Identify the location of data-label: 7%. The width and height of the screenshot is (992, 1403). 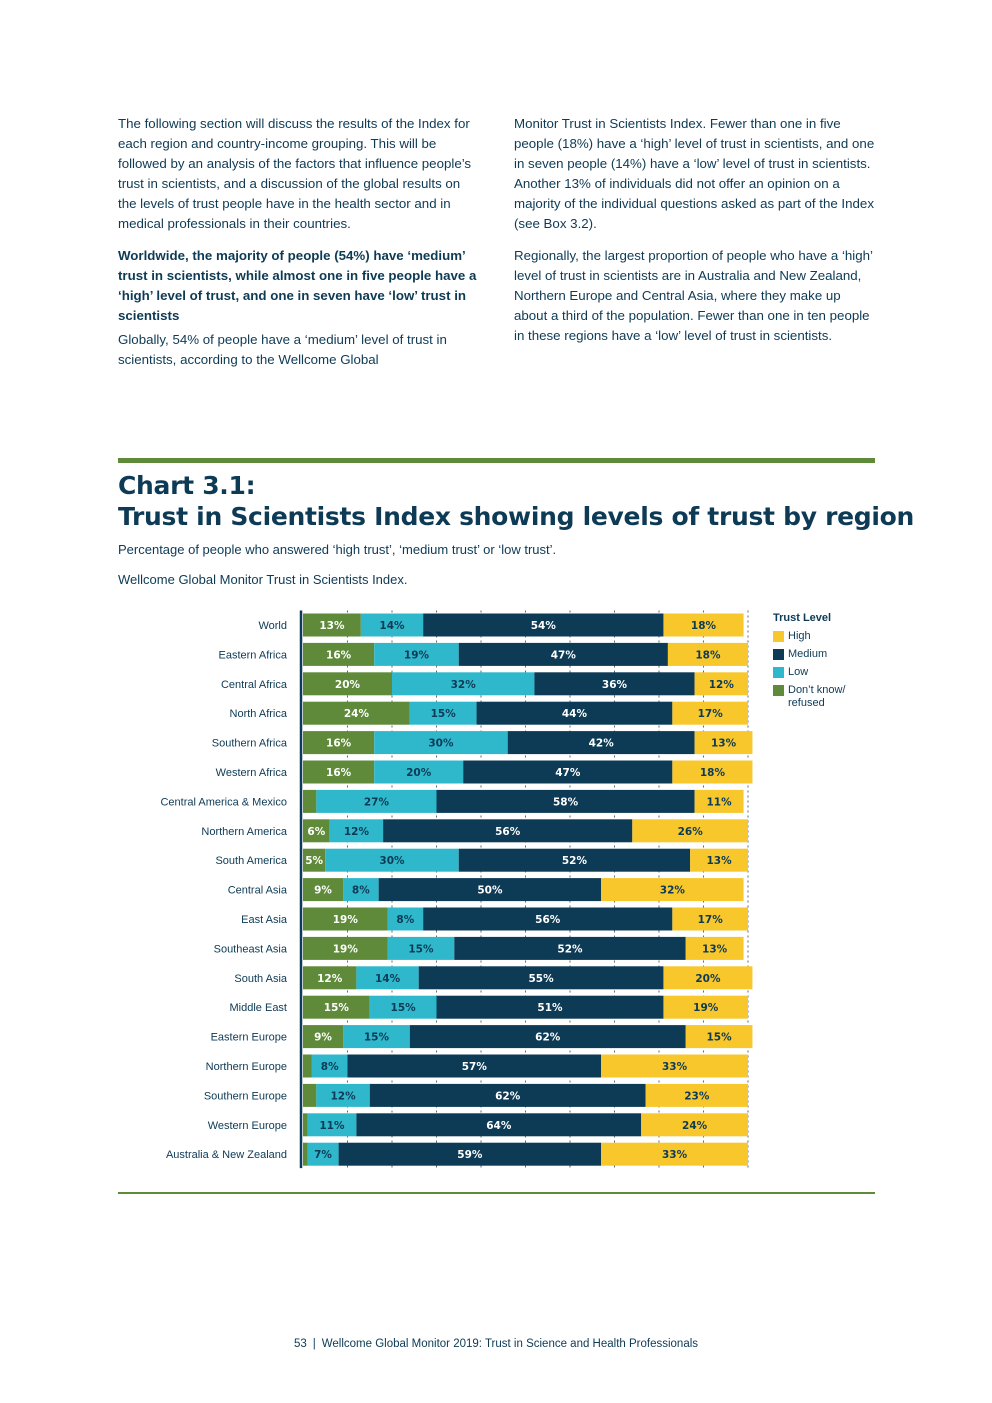
(323, 1155).